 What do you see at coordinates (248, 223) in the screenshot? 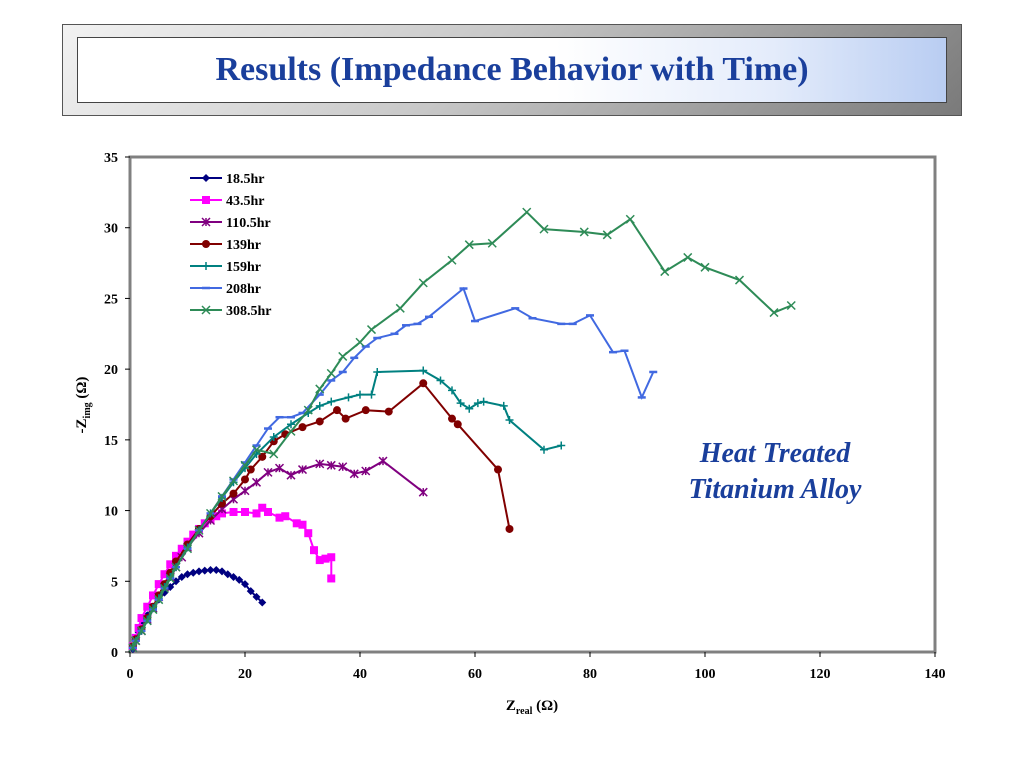
I see `legend-label: 110.5hr` at bounding box center [248, 223].